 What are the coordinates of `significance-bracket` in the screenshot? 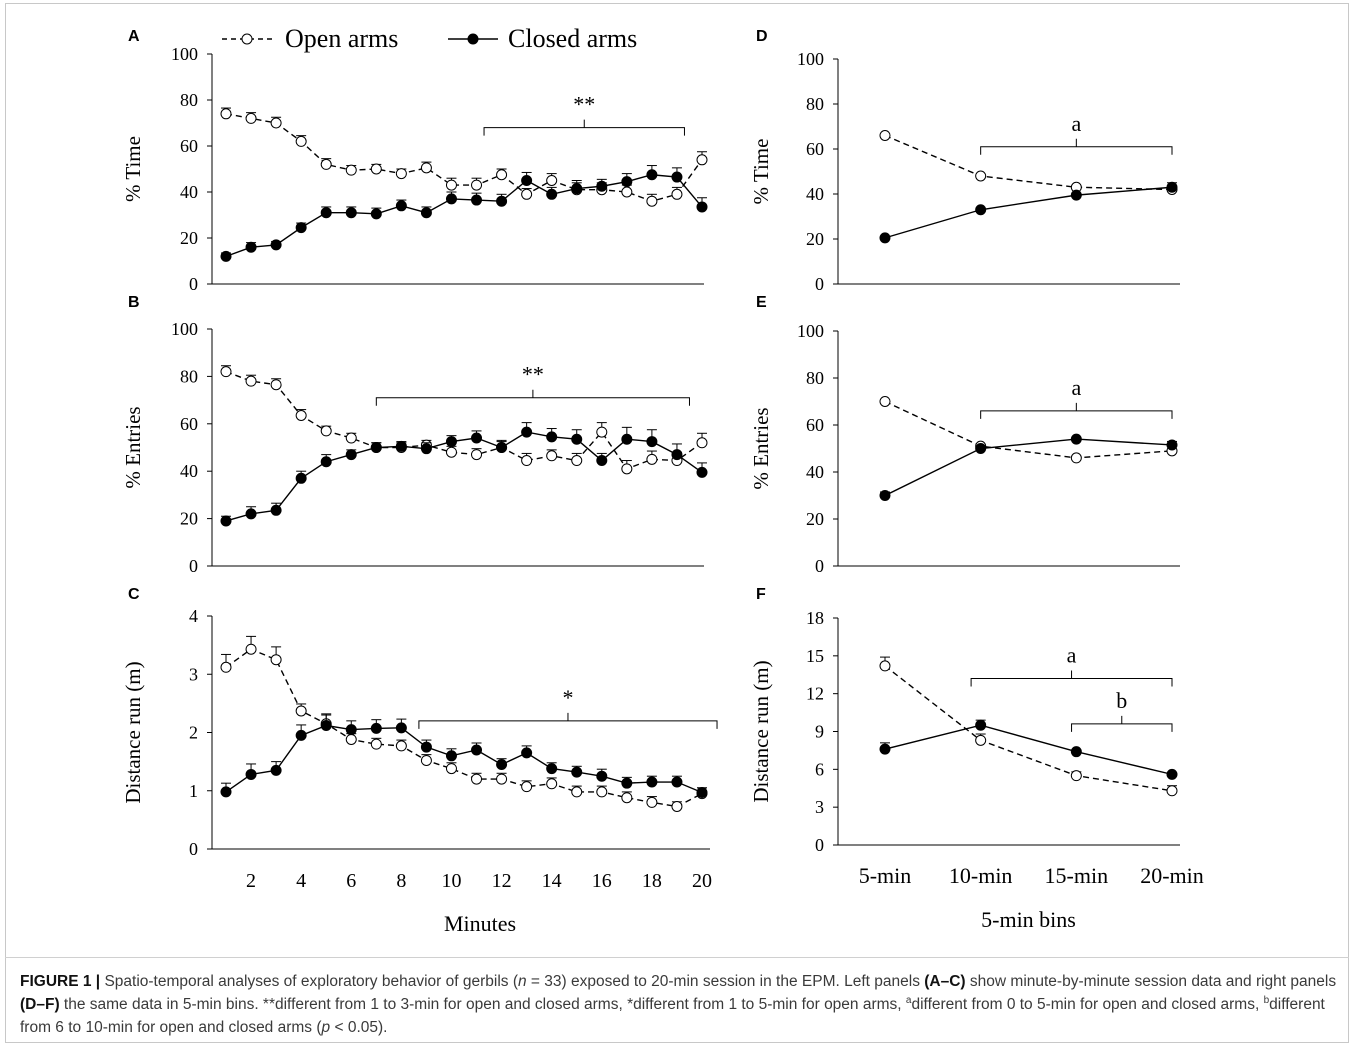 It's located at (1071, 678).